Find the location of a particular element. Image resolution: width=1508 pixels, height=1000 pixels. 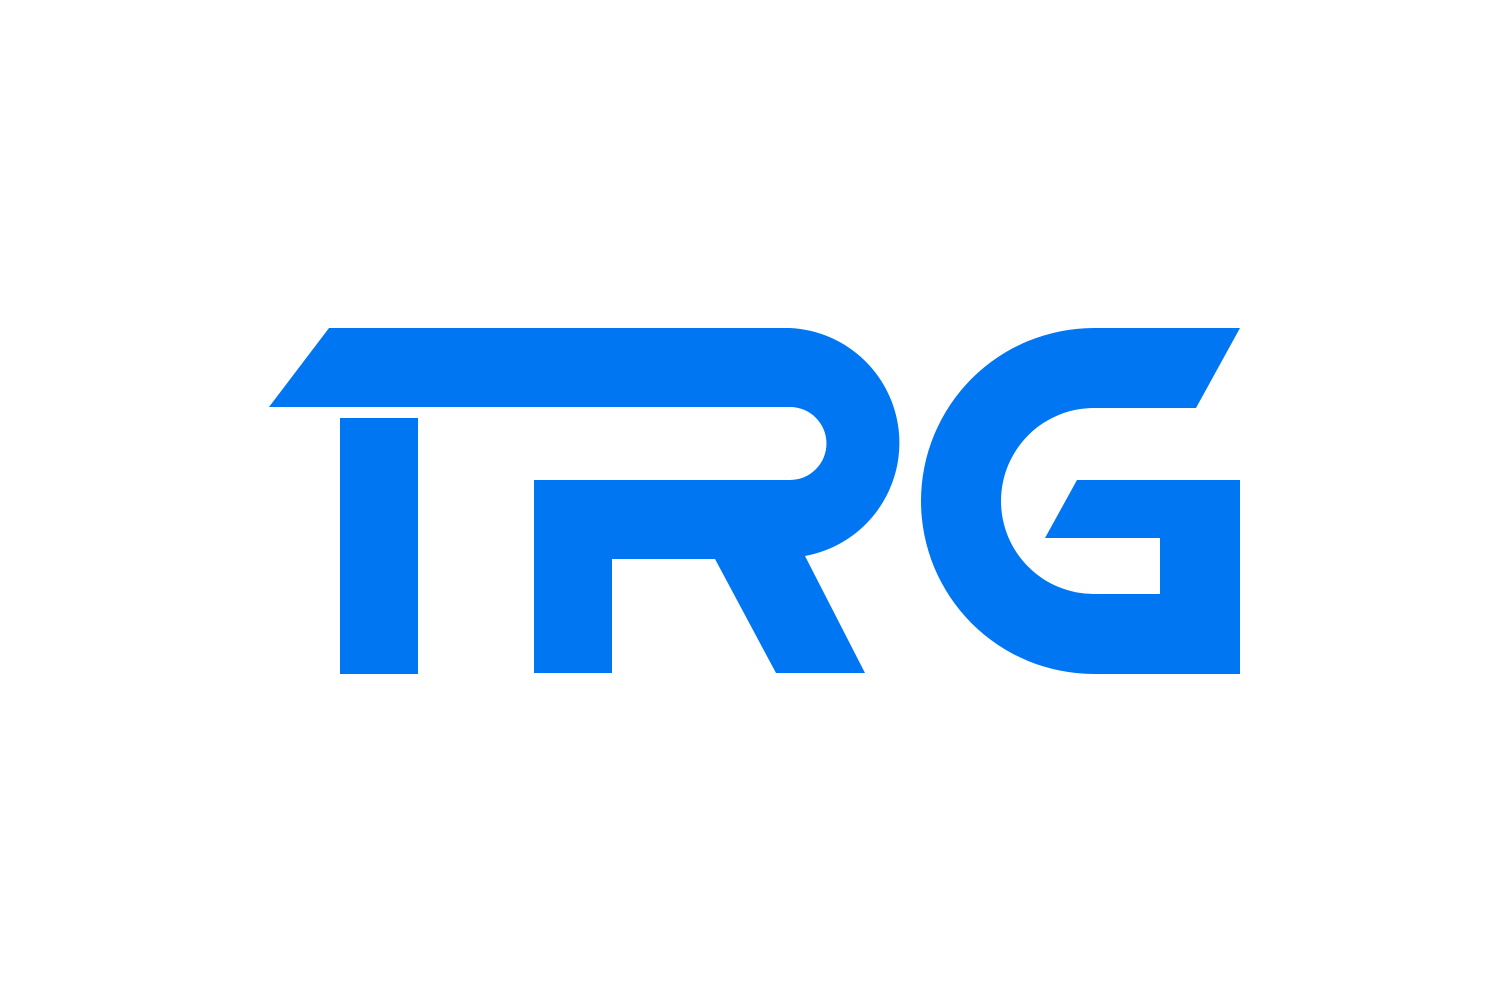

logo-t-r-top-bar is located at coordinates (584, 500).